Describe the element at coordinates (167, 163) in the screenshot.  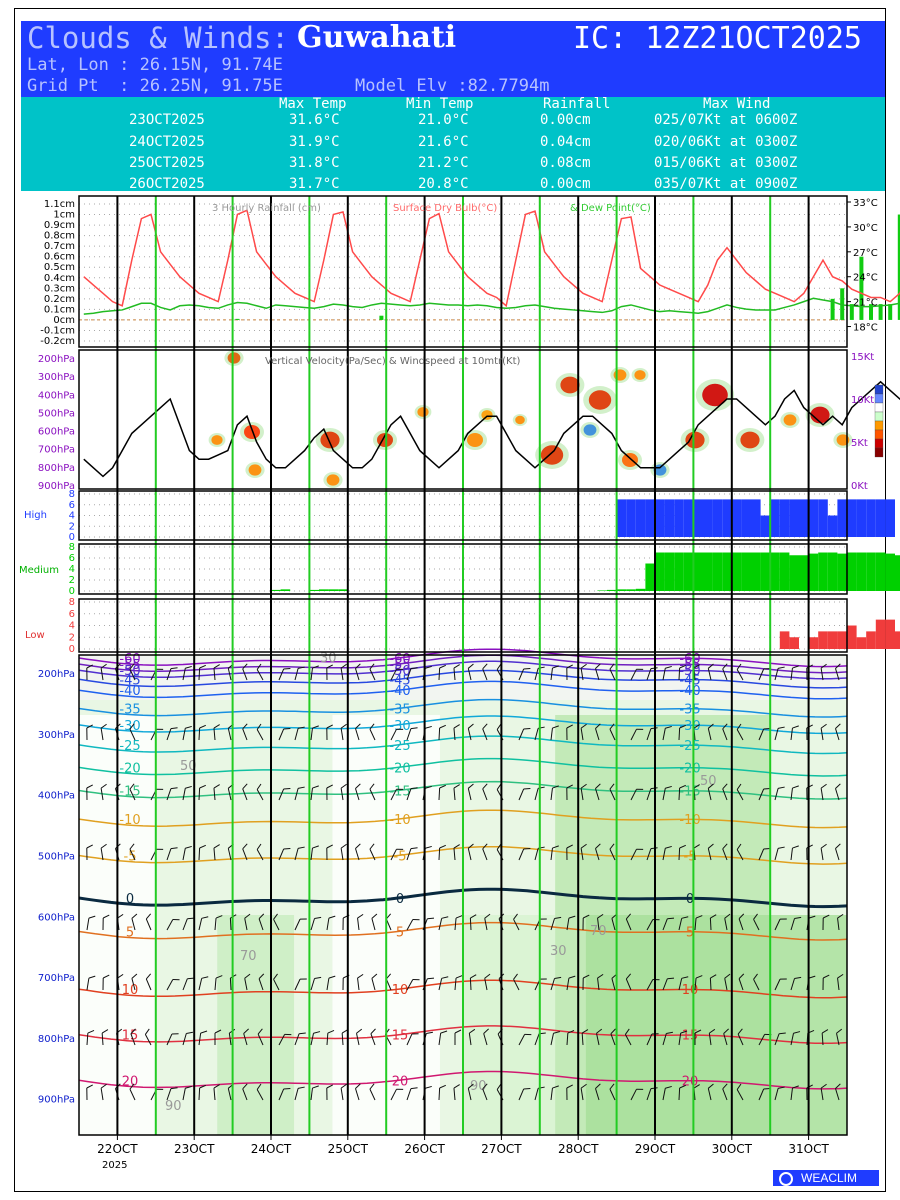
I see `row-date: 25OCT2025` at that location.